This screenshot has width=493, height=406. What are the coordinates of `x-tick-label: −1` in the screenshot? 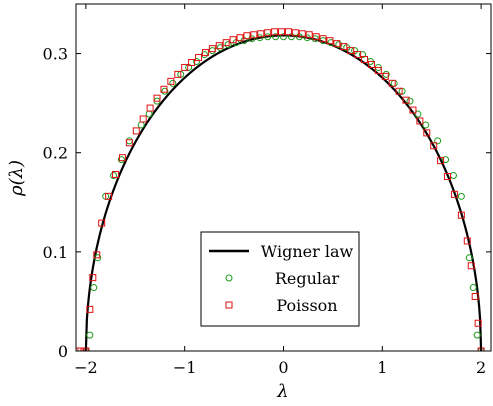 It's located at (185, 367).